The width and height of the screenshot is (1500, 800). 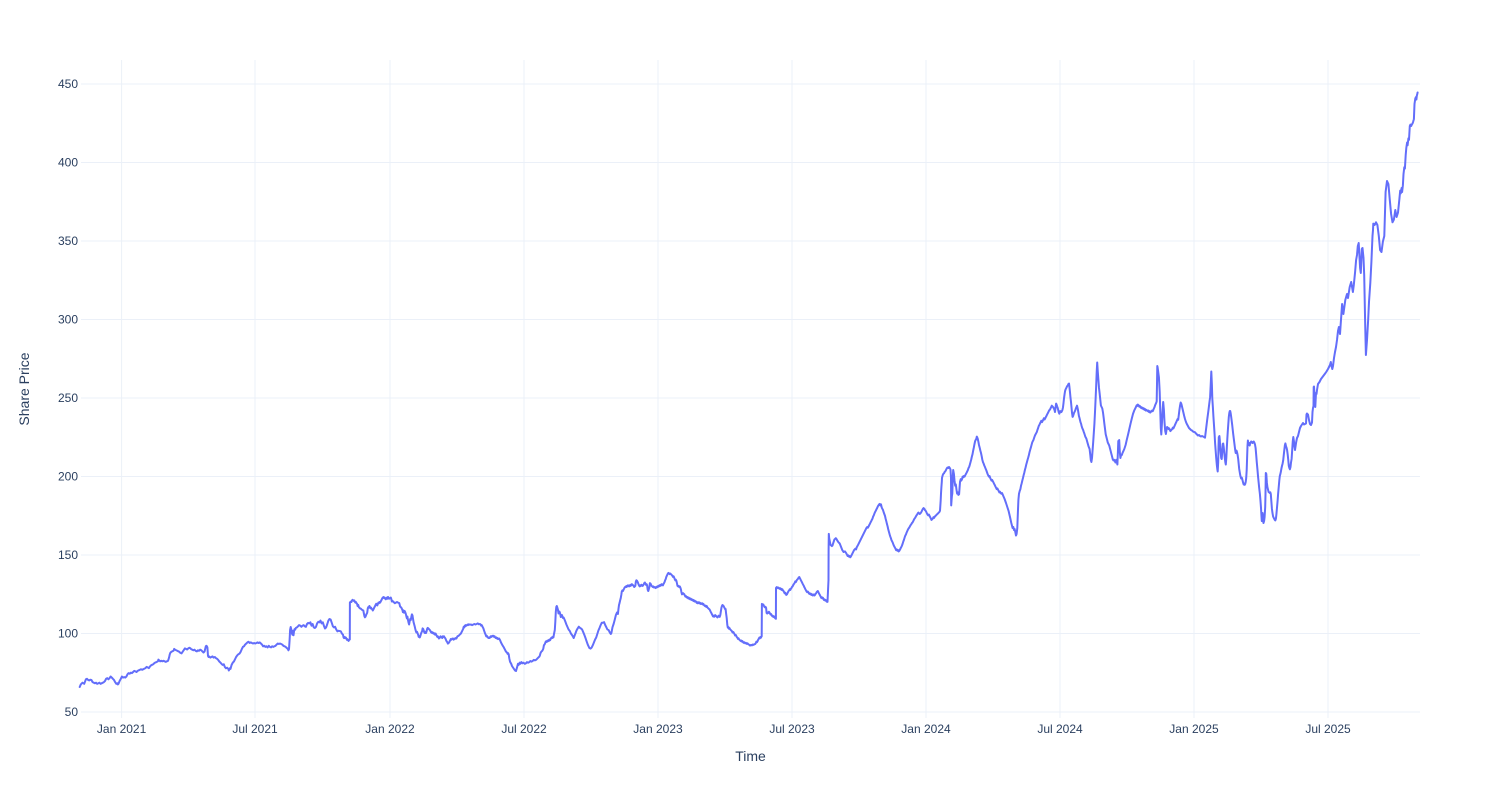 I want to click on svg-text: 200, so click(x=68, y=477).